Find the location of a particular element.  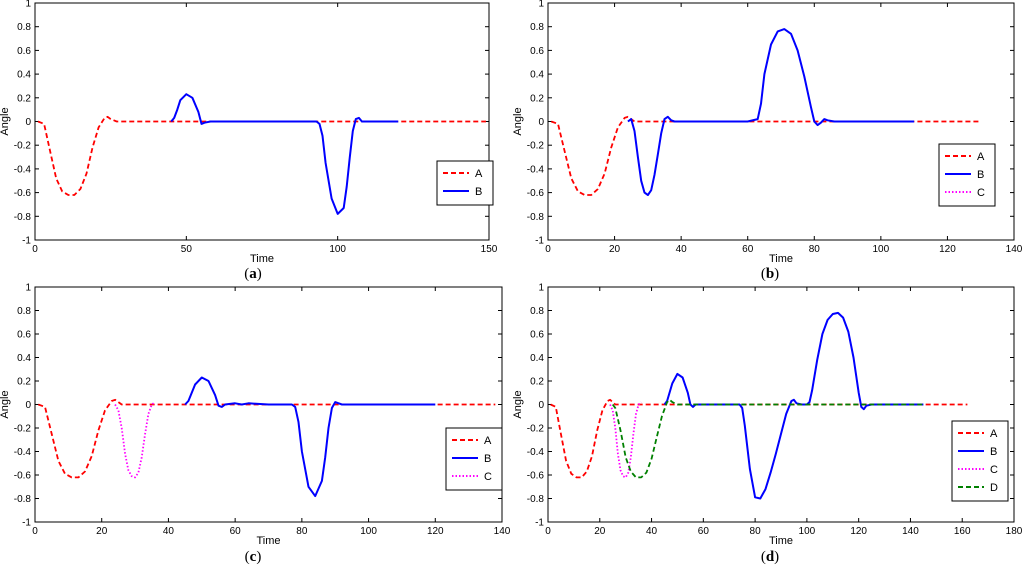

x-tick-label: 180 is located at coordinates (1014, 531).